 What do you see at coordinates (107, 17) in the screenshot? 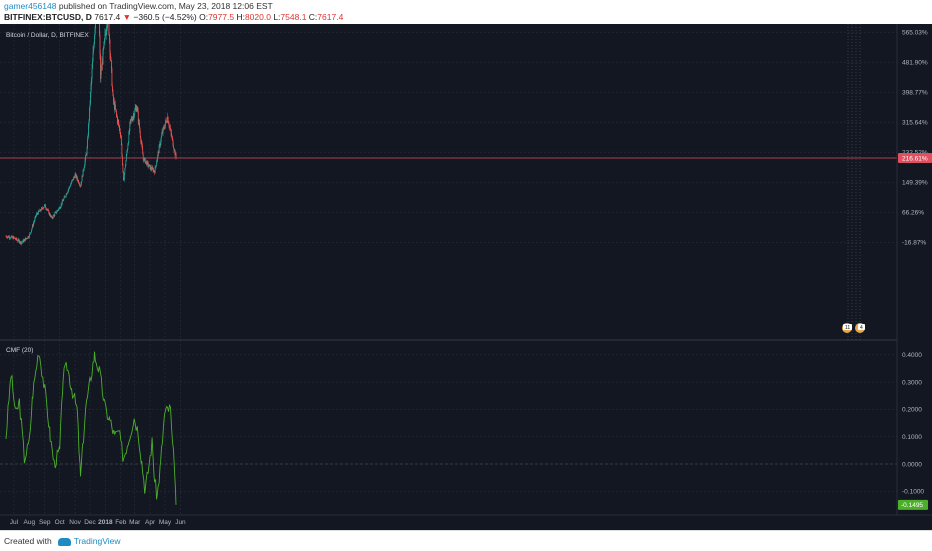
I see `last-price: 7617.4` at bounding box center [107, 17].